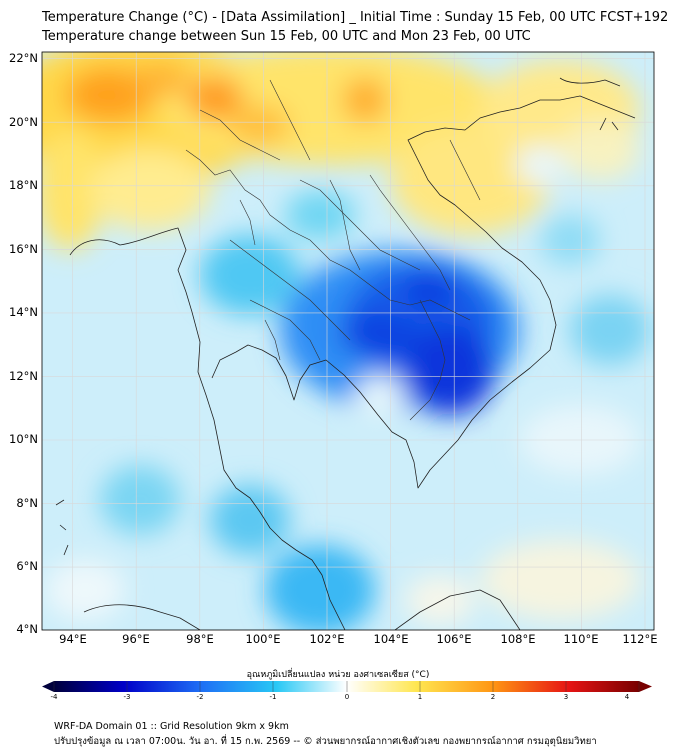 The height and width of the screenshot is (756, 676). I want to click on lon-label: 112°E, so click(640, 639).